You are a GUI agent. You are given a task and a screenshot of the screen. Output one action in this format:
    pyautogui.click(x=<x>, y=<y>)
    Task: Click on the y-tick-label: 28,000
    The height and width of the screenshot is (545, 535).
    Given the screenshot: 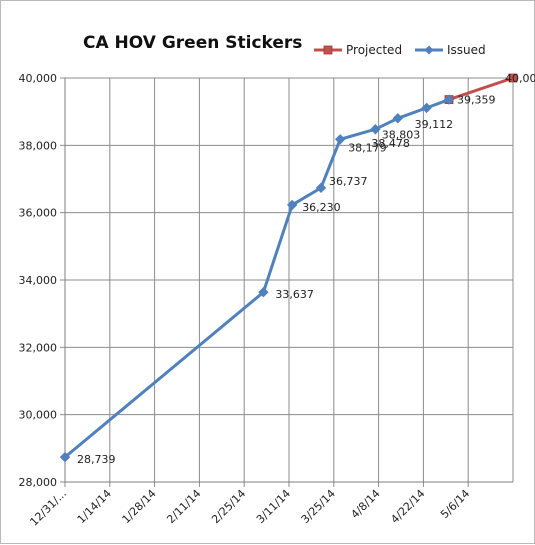 What is the action you would take?
    pyautogui.click(x=38, y=482)
    